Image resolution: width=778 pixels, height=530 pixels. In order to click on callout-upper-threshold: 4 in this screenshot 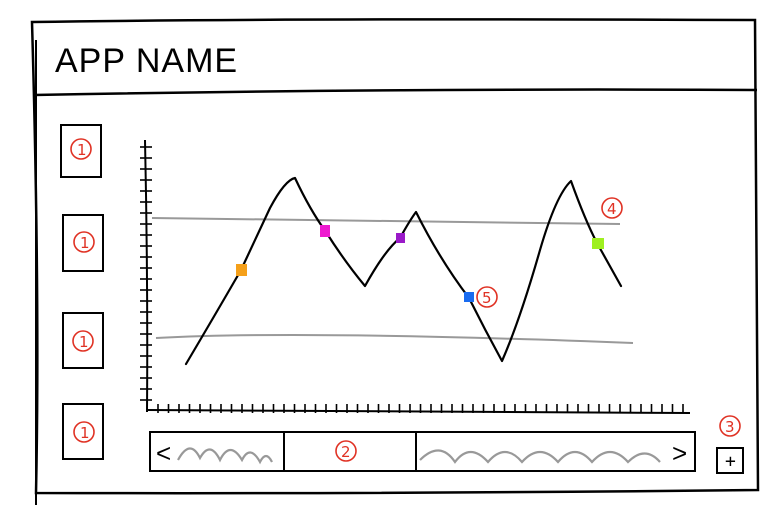, I will do `click(612, 209)`.